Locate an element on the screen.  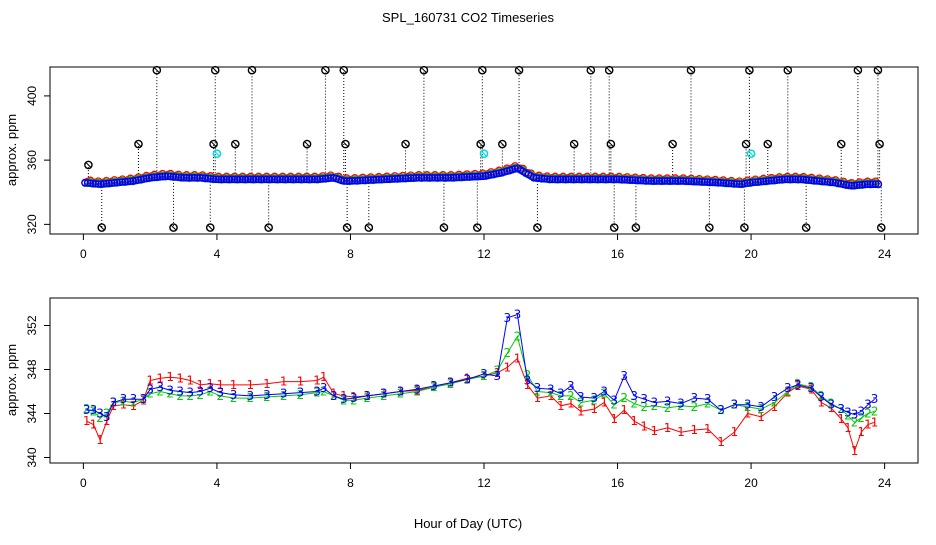
cyan-point is located at coordinates (751, 154).